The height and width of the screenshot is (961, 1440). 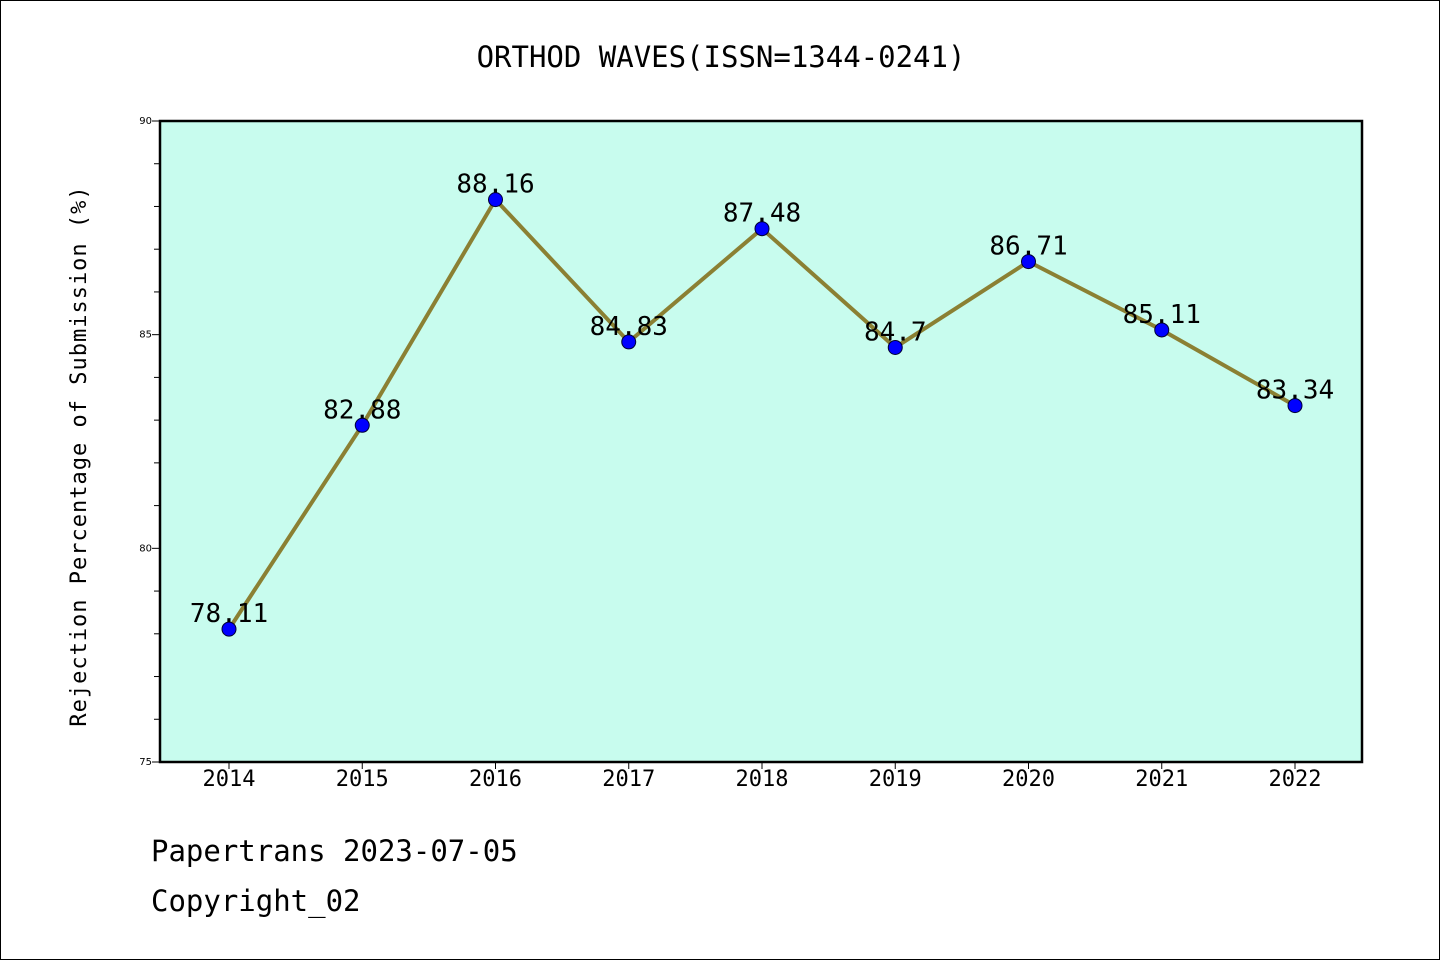 What do you see at coordinates (145, 762) in the screenshot?
I see `y-tick-label: 75` at bounding box center [145, 762].